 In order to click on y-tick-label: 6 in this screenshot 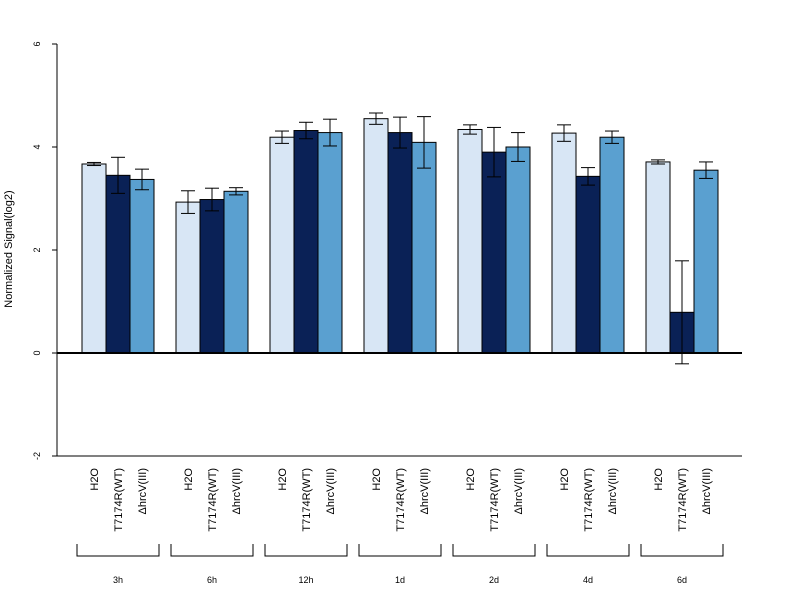, I will do `click(37, 43)`.